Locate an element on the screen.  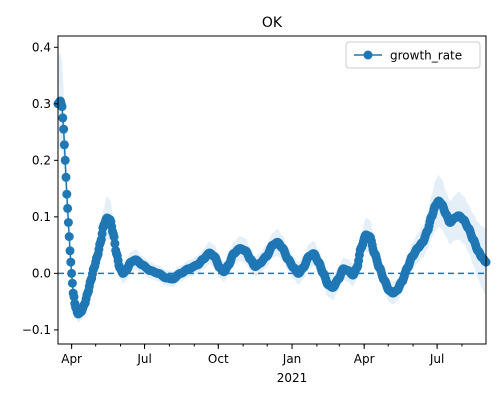
legend-label: growth_rate is located at coordinates (426, 56).